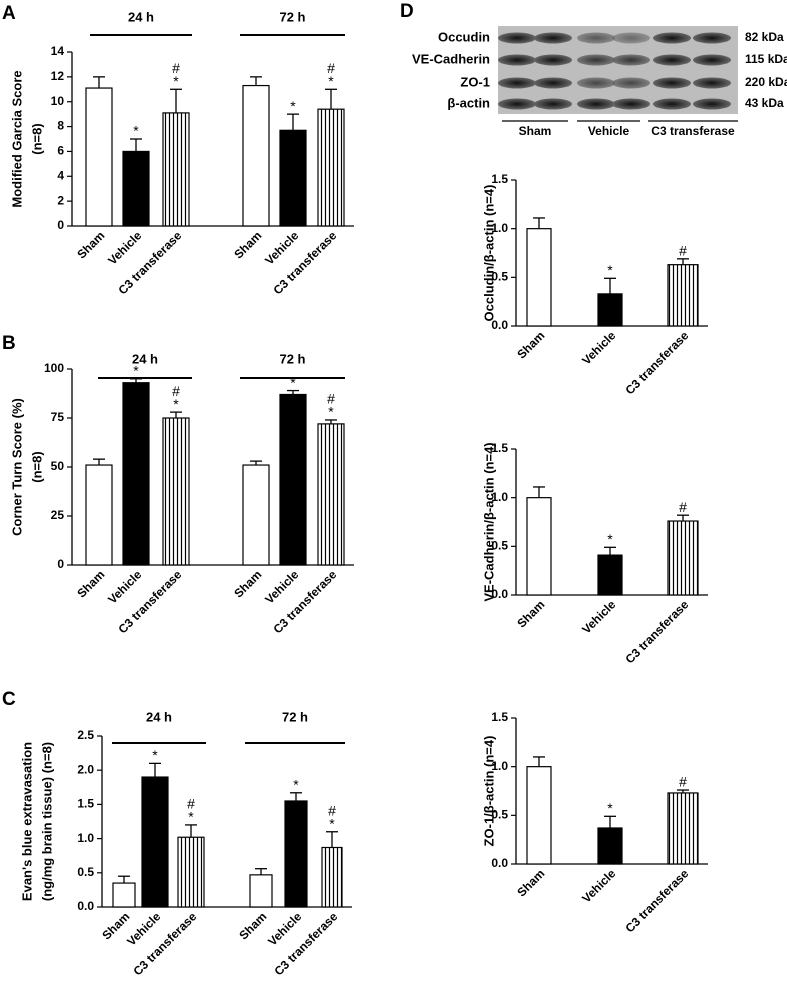  I want to click on y-tick-label: 14, so click(58, 51).